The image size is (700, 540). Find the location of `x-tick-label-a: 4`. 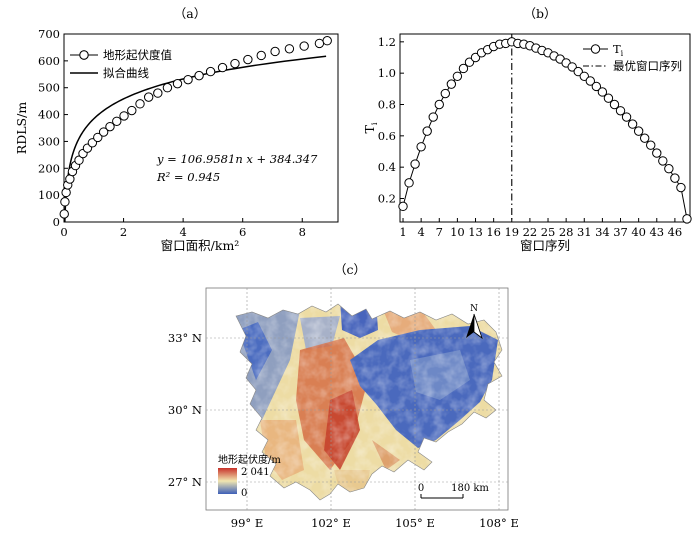

x-tick-label-a: 4 is located at coordinates (182, 232).